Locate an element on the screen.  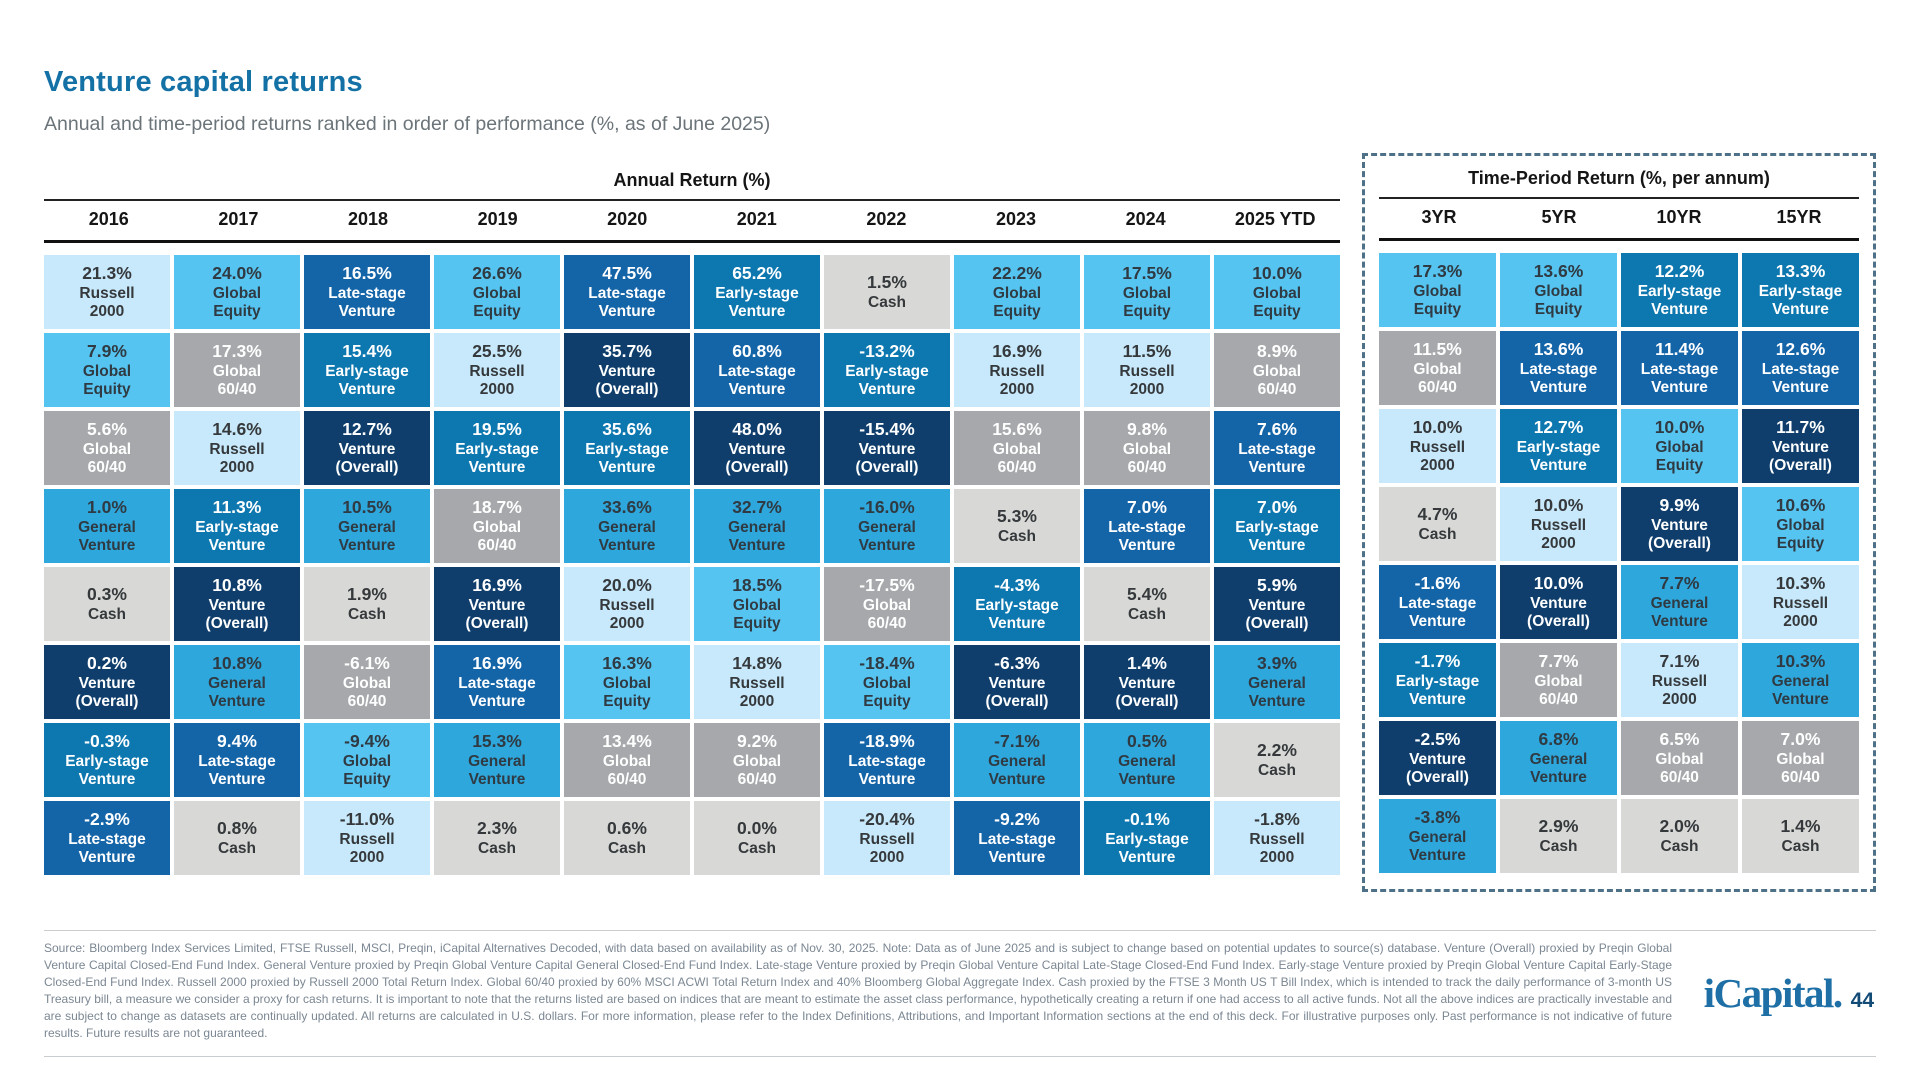
return-cell: 18.5% Global Equity is located at coordinates (757, 604).